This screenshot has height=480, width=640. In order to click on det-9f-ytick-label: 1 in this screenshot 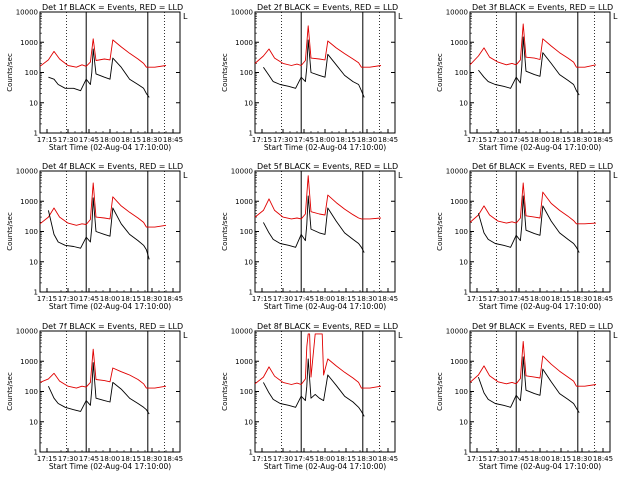, I will do `click(466, 453)`.